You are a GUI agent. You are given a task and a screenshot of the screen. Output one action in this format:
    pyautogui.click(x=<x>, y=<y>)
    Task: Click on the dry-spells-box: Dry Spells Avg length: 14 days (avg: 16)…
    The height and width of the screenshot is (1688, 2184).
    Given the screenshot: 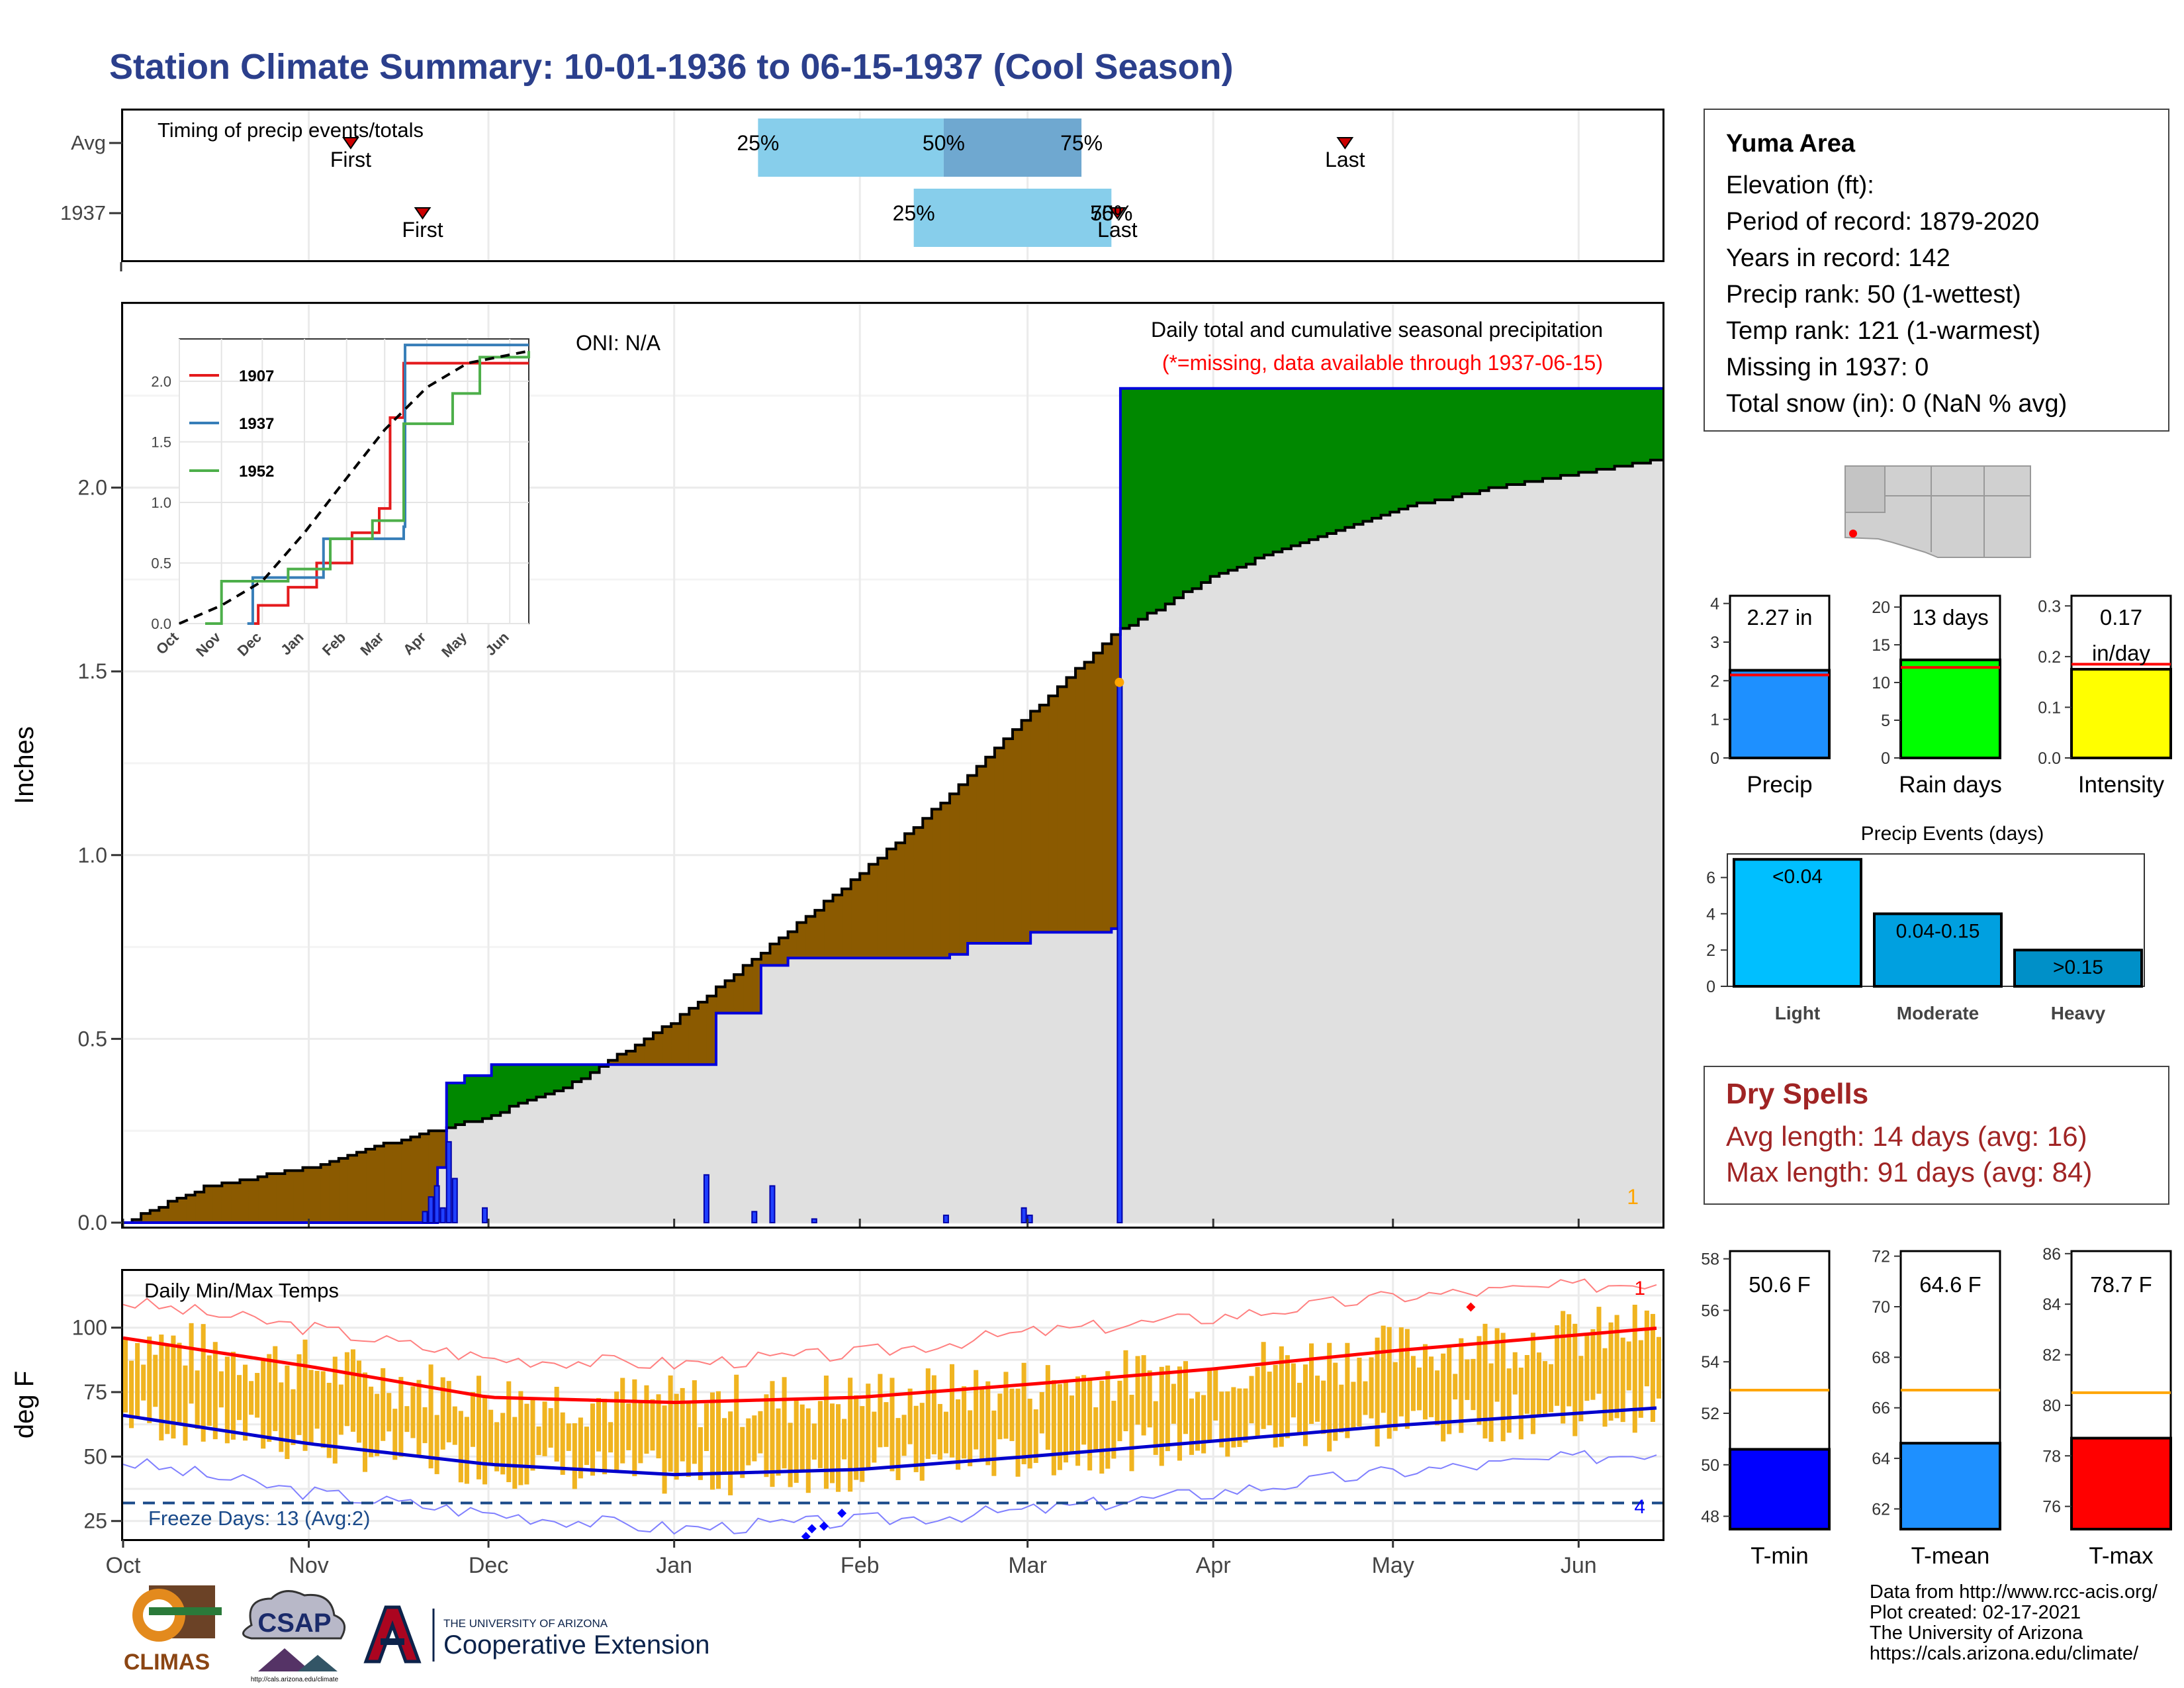 What is the action you would take?
    pyautogui.click(x=1937, y=1135)
    